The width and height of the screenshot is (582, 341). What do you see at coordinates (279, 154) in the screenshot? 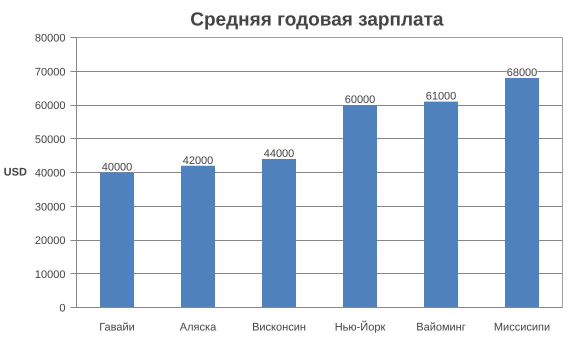
I see `data-label: 44000` at bounding box center [279, 154].